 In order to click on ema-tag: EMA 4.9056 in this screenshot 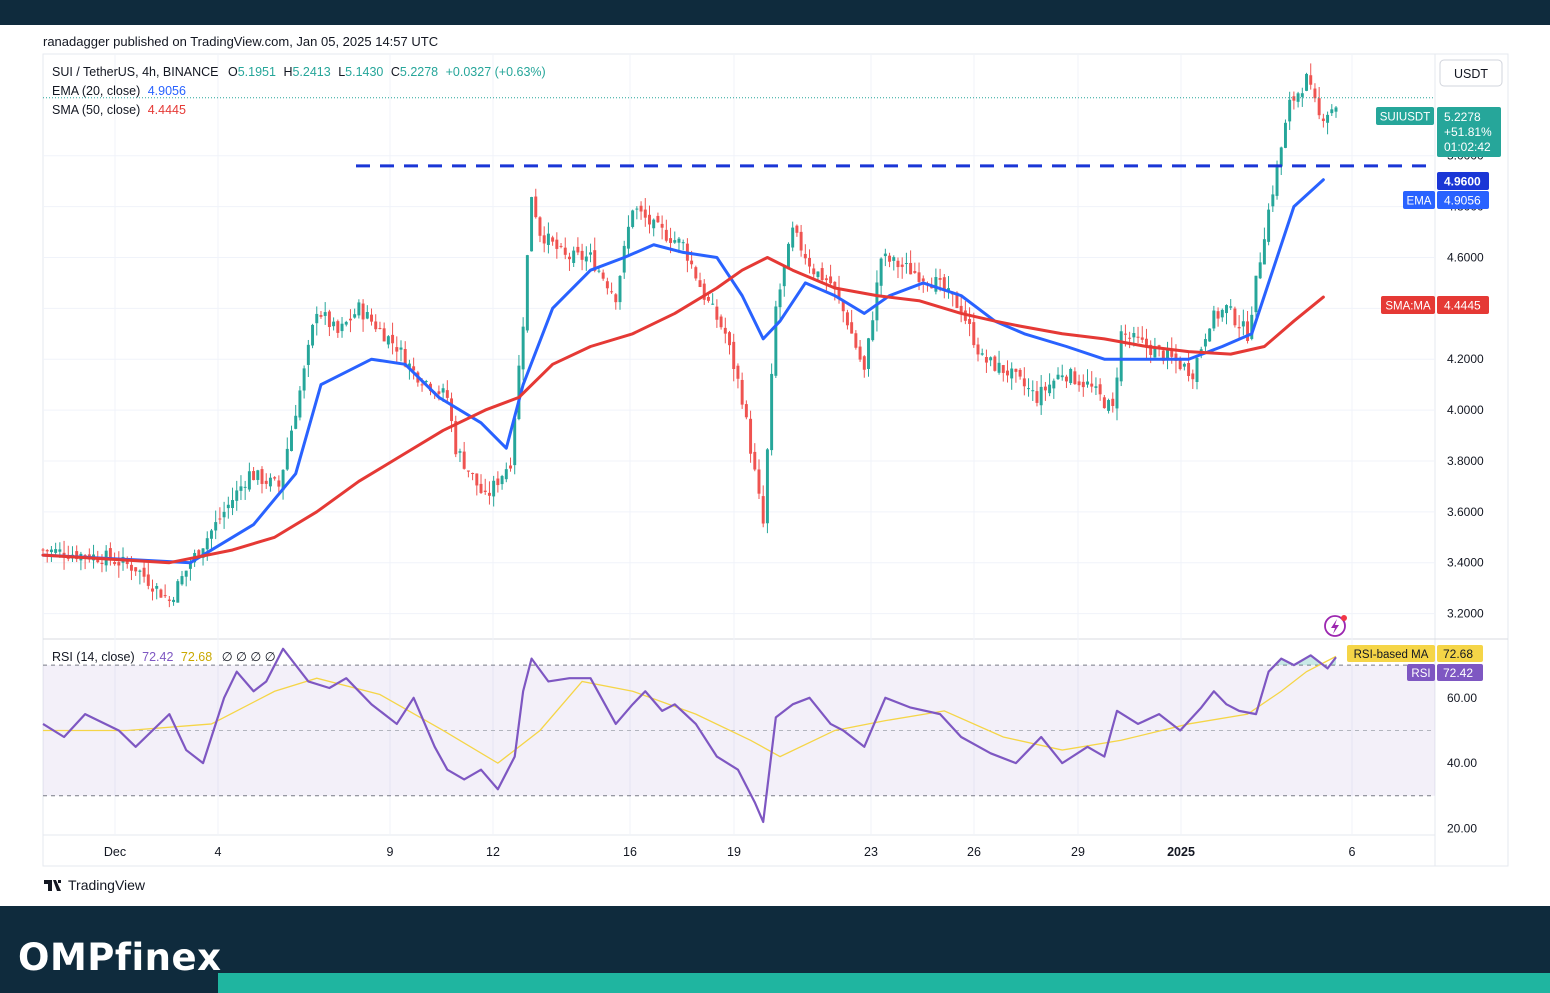, I will do `click(1446, 200)`.